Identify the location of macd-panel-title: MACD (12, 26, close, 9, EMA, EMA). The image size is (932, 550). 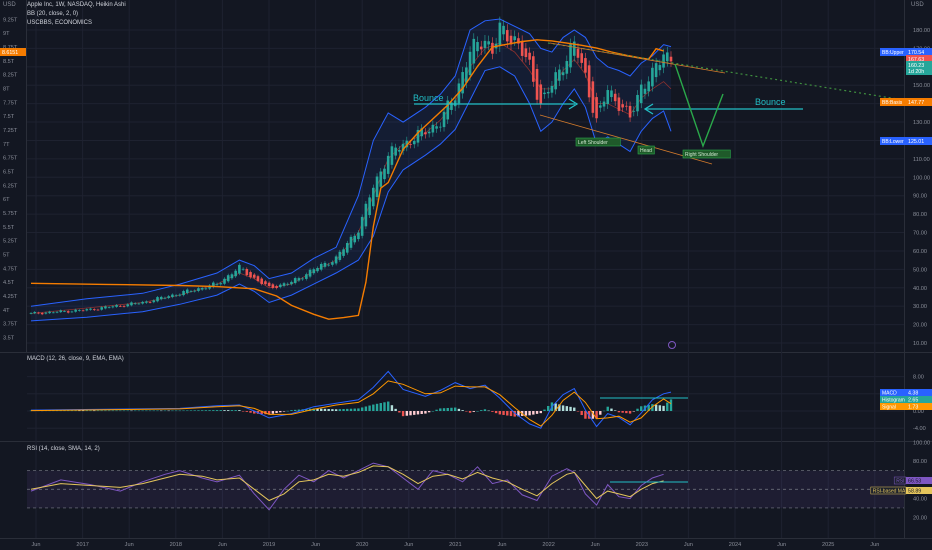
(75, 359).